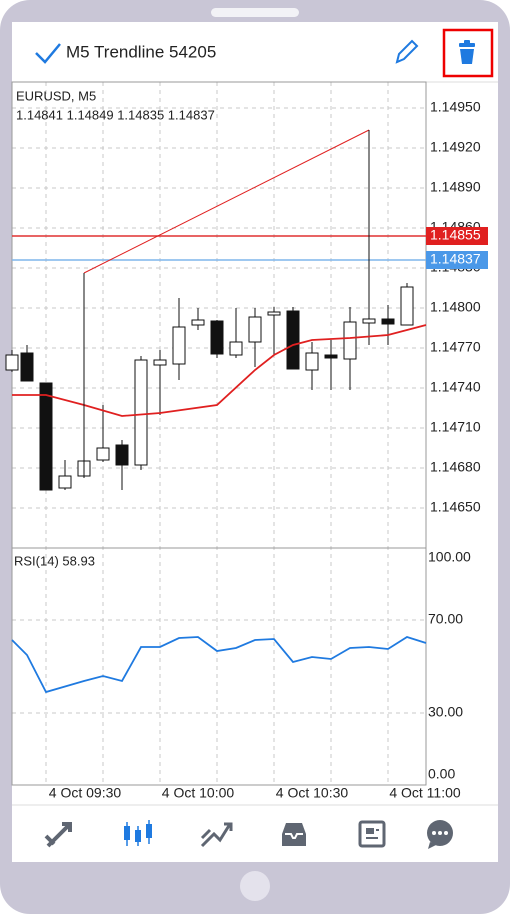 The image size is (510, 914). I want to click on level-marker-label: 1.14855, so click(455, 235).